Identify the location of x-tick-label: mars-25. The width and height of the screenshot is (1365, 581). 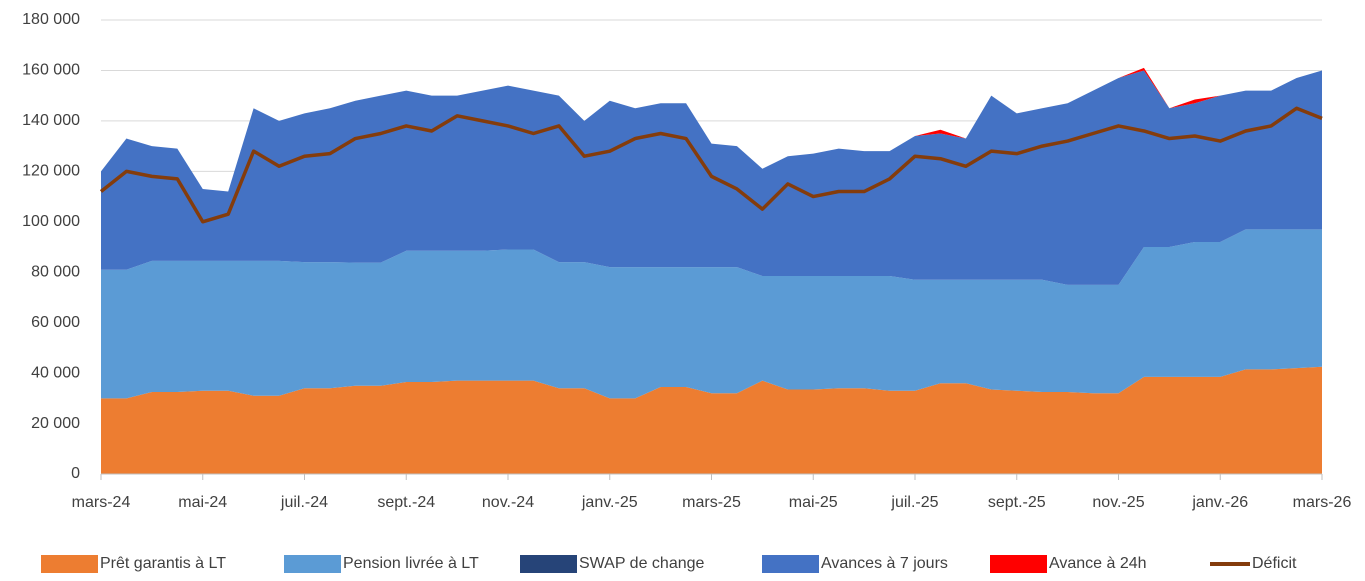
(711, 502).